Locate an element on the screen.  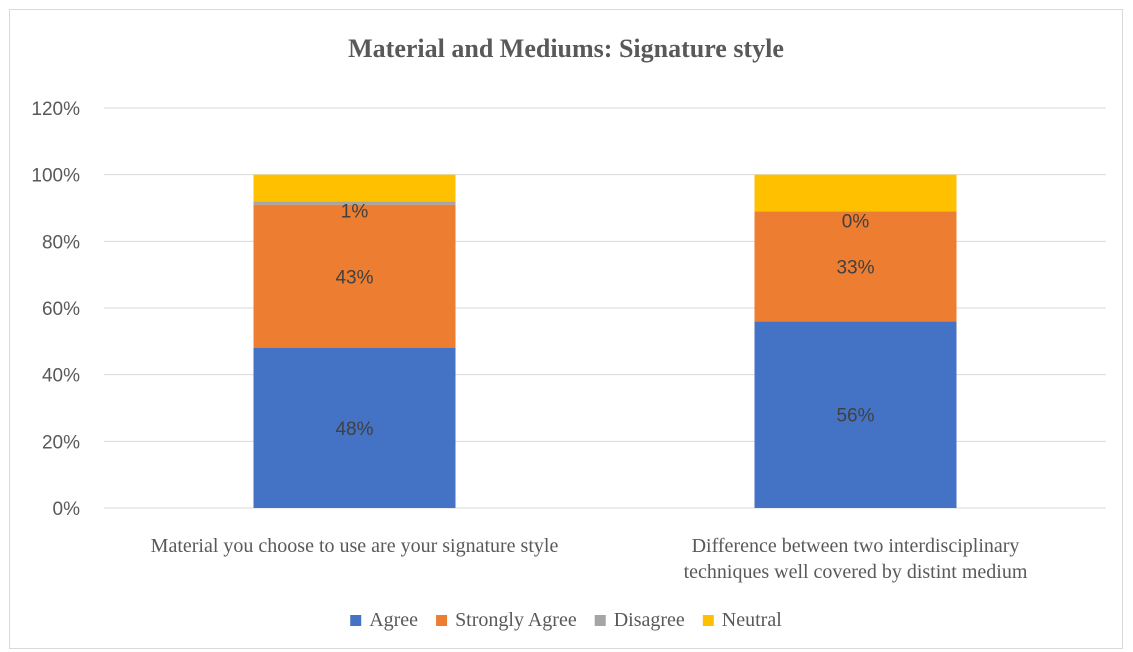
y-tick-label: 40% is located at coordinates (61, 376).